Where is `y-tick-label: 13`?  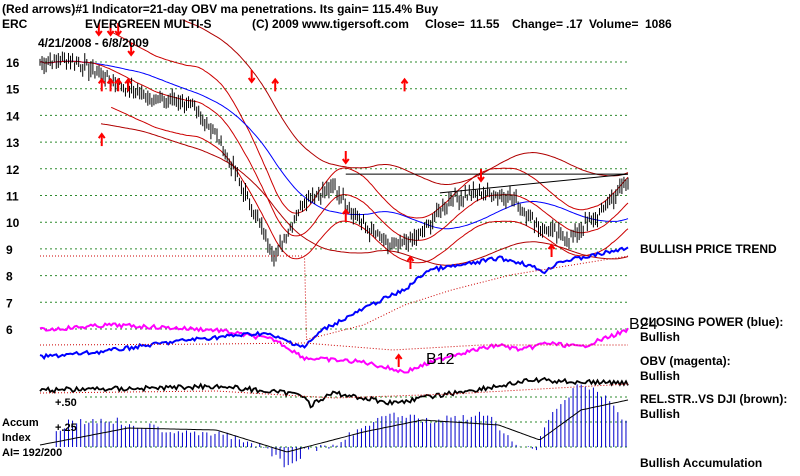
y-tick-label: 13 is located at coordinates (13, 143).